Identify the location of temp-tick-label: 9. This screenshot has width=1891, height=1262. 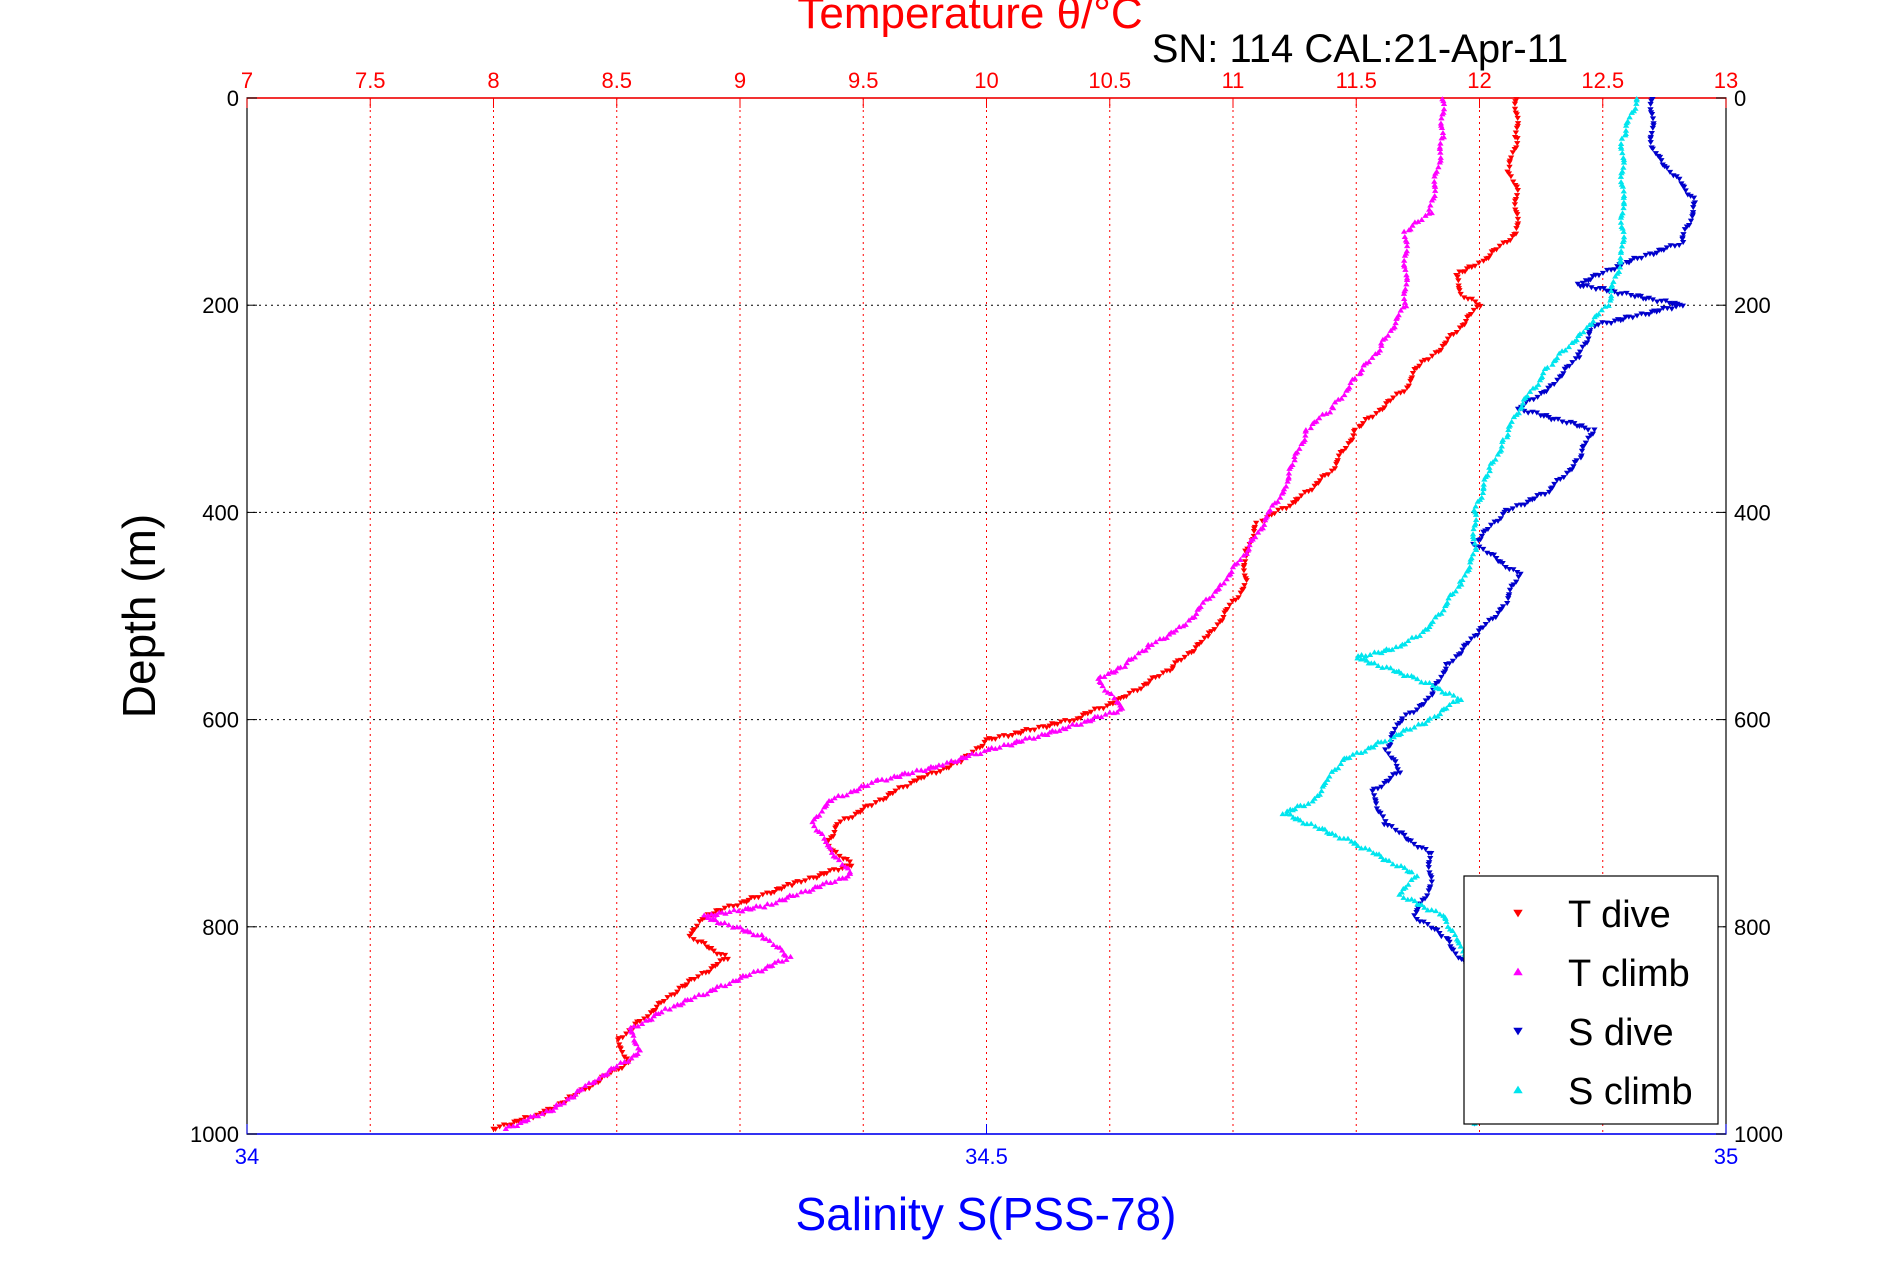
(740, 80).